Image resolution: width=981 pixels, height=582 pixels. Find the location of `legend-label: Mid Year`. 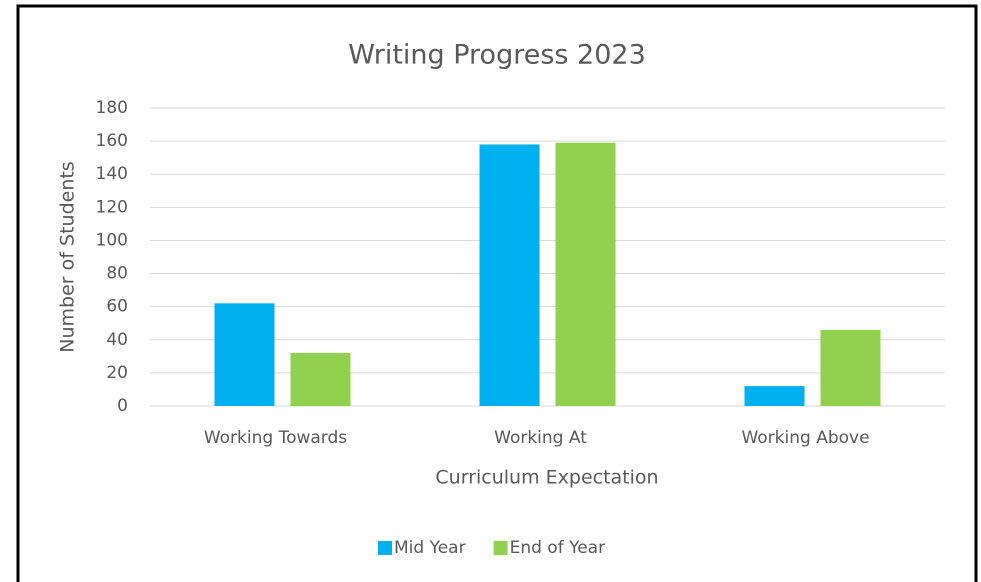

legend-label: Mid Year is located at coordinates (430, 548).